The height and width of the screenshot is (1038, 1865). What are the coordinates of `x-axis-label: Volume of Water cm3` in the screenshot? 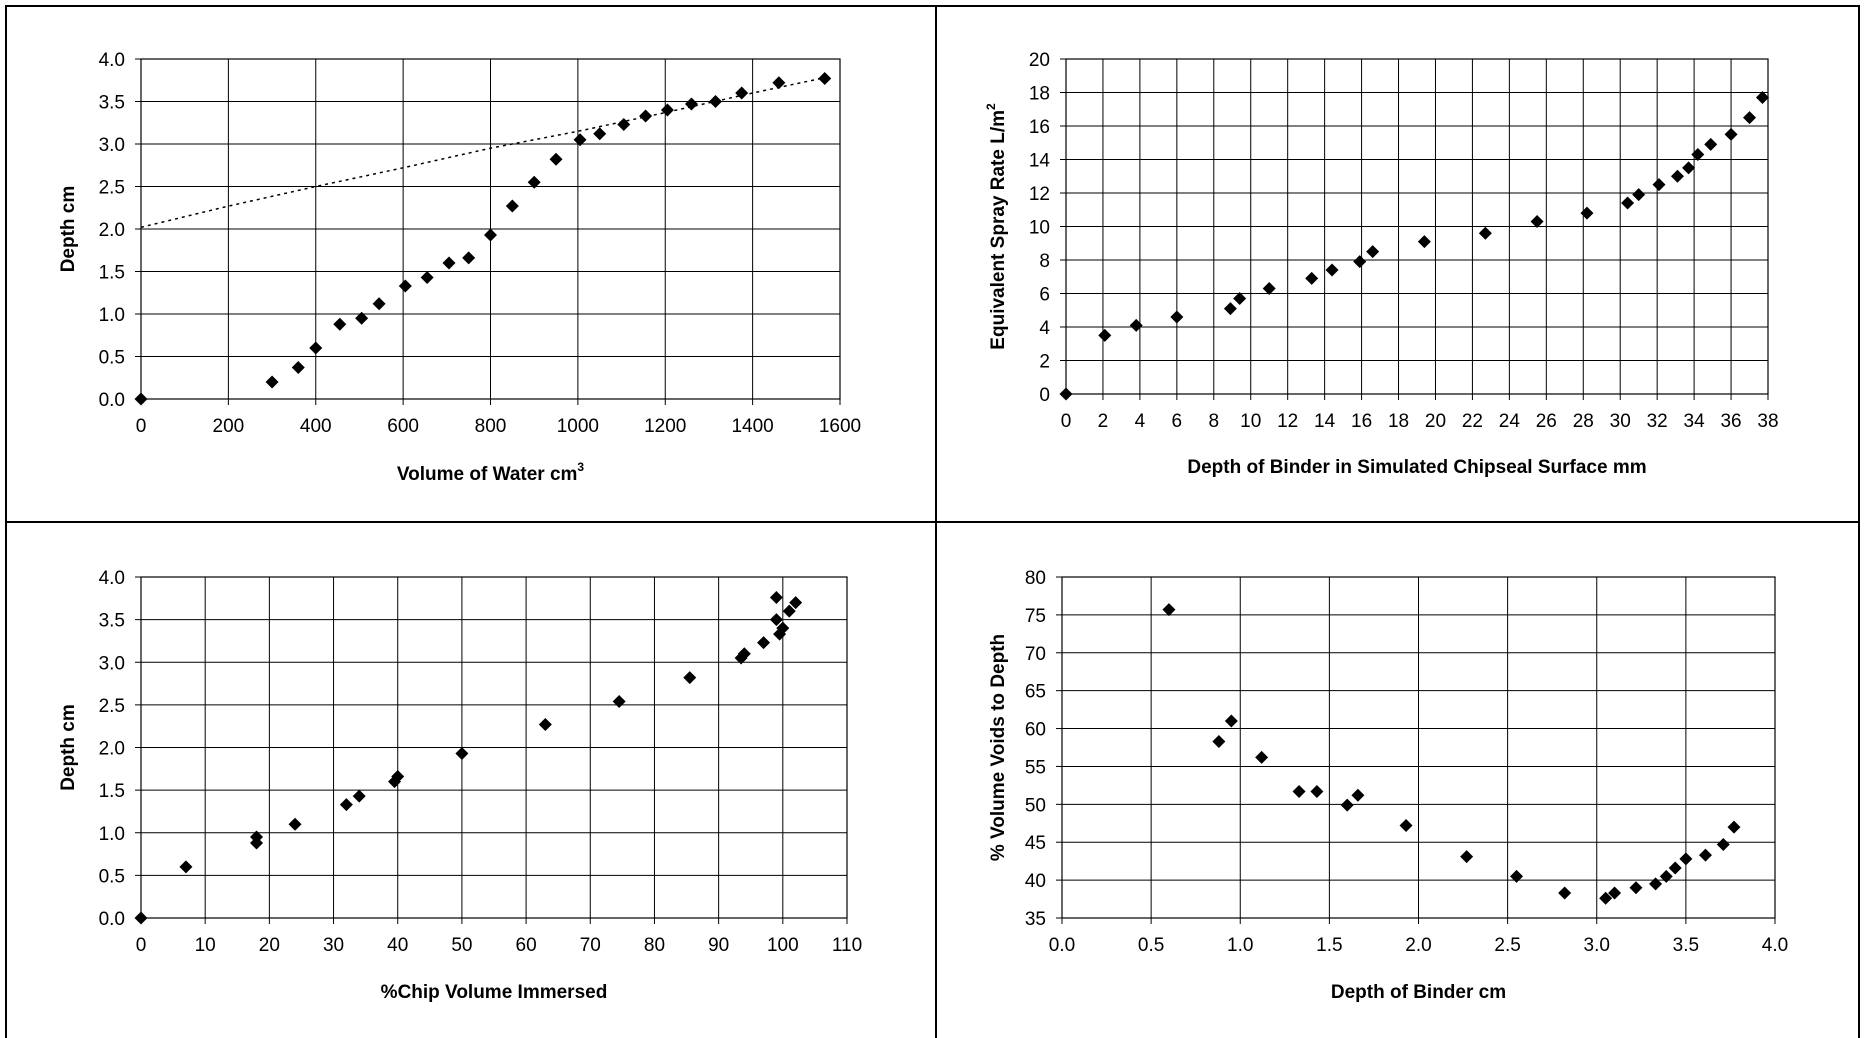 It's located at (491, 472).